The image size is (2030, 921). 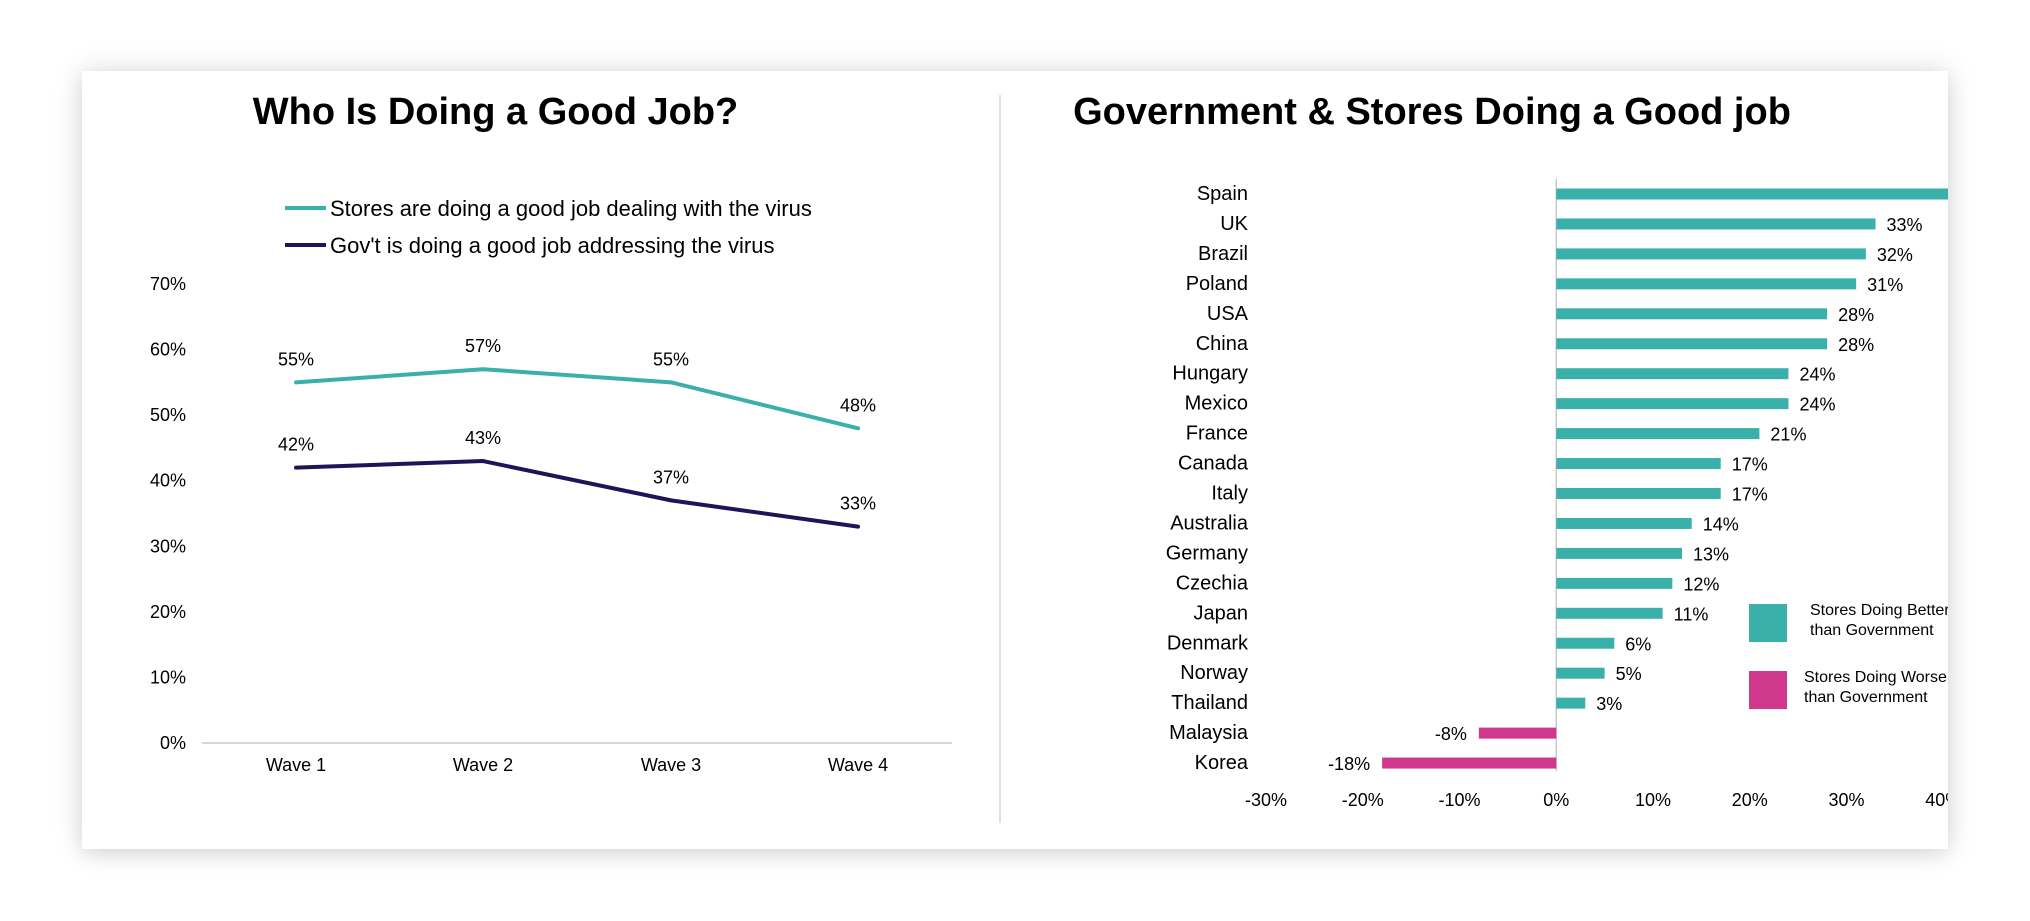 I want to click on x-tick-label: Wave 2, so click(x=483, y=765).